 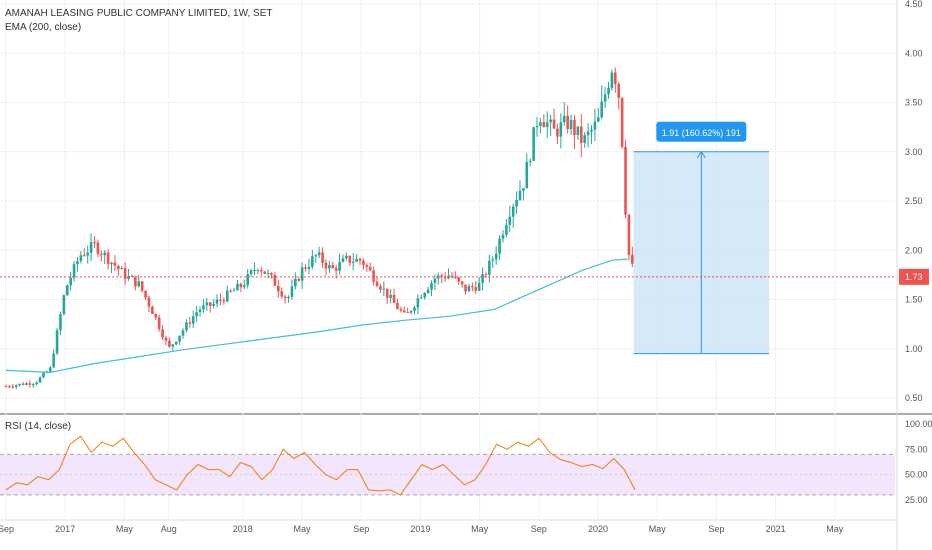 What do you see at coordinates (598, 529) in the screenshot?
I see `time-tick-label: 2020` at bounding box center [598, 529].